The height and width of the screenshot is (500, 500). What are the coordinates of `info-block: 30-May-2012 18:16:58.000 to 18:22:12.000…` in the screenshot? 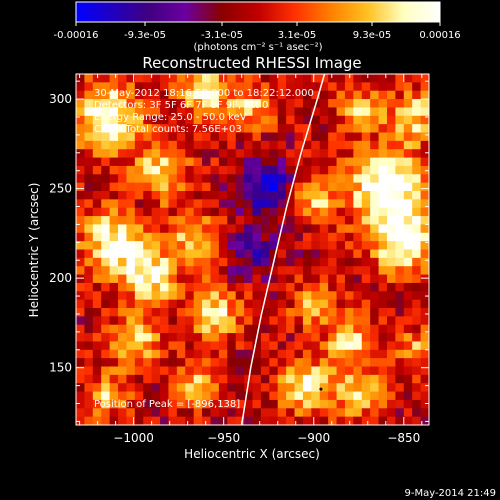 It's located at (204, 111).